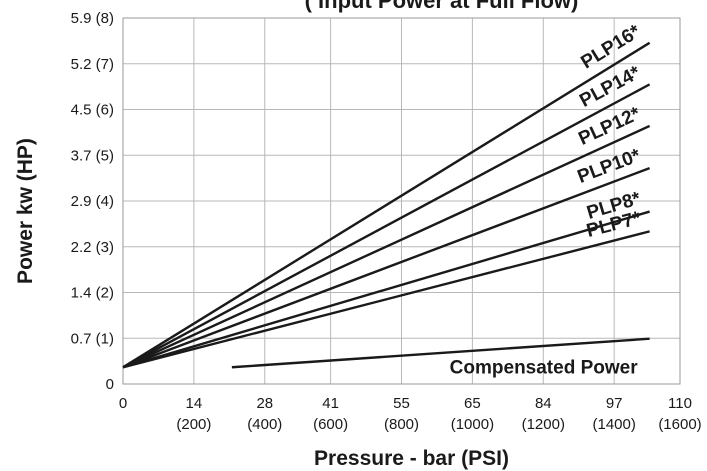  What do you see at coordinates (123, 403) in the screenshot?
I see `x-tick-label: 0` at bounding box center [123, 403].